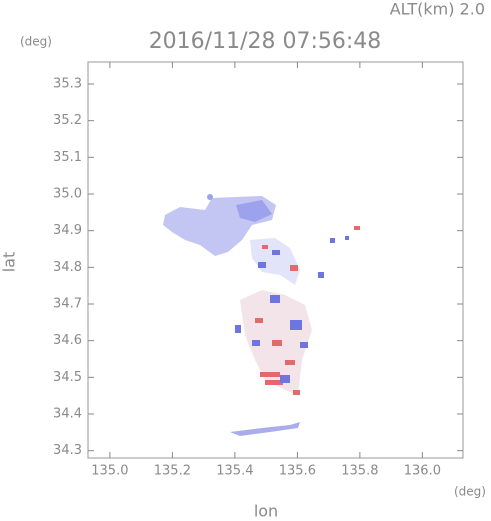  Describe the element at coordinates (297, 471) in the screenshot. I see `x-tick-label: 135.6` at that location.